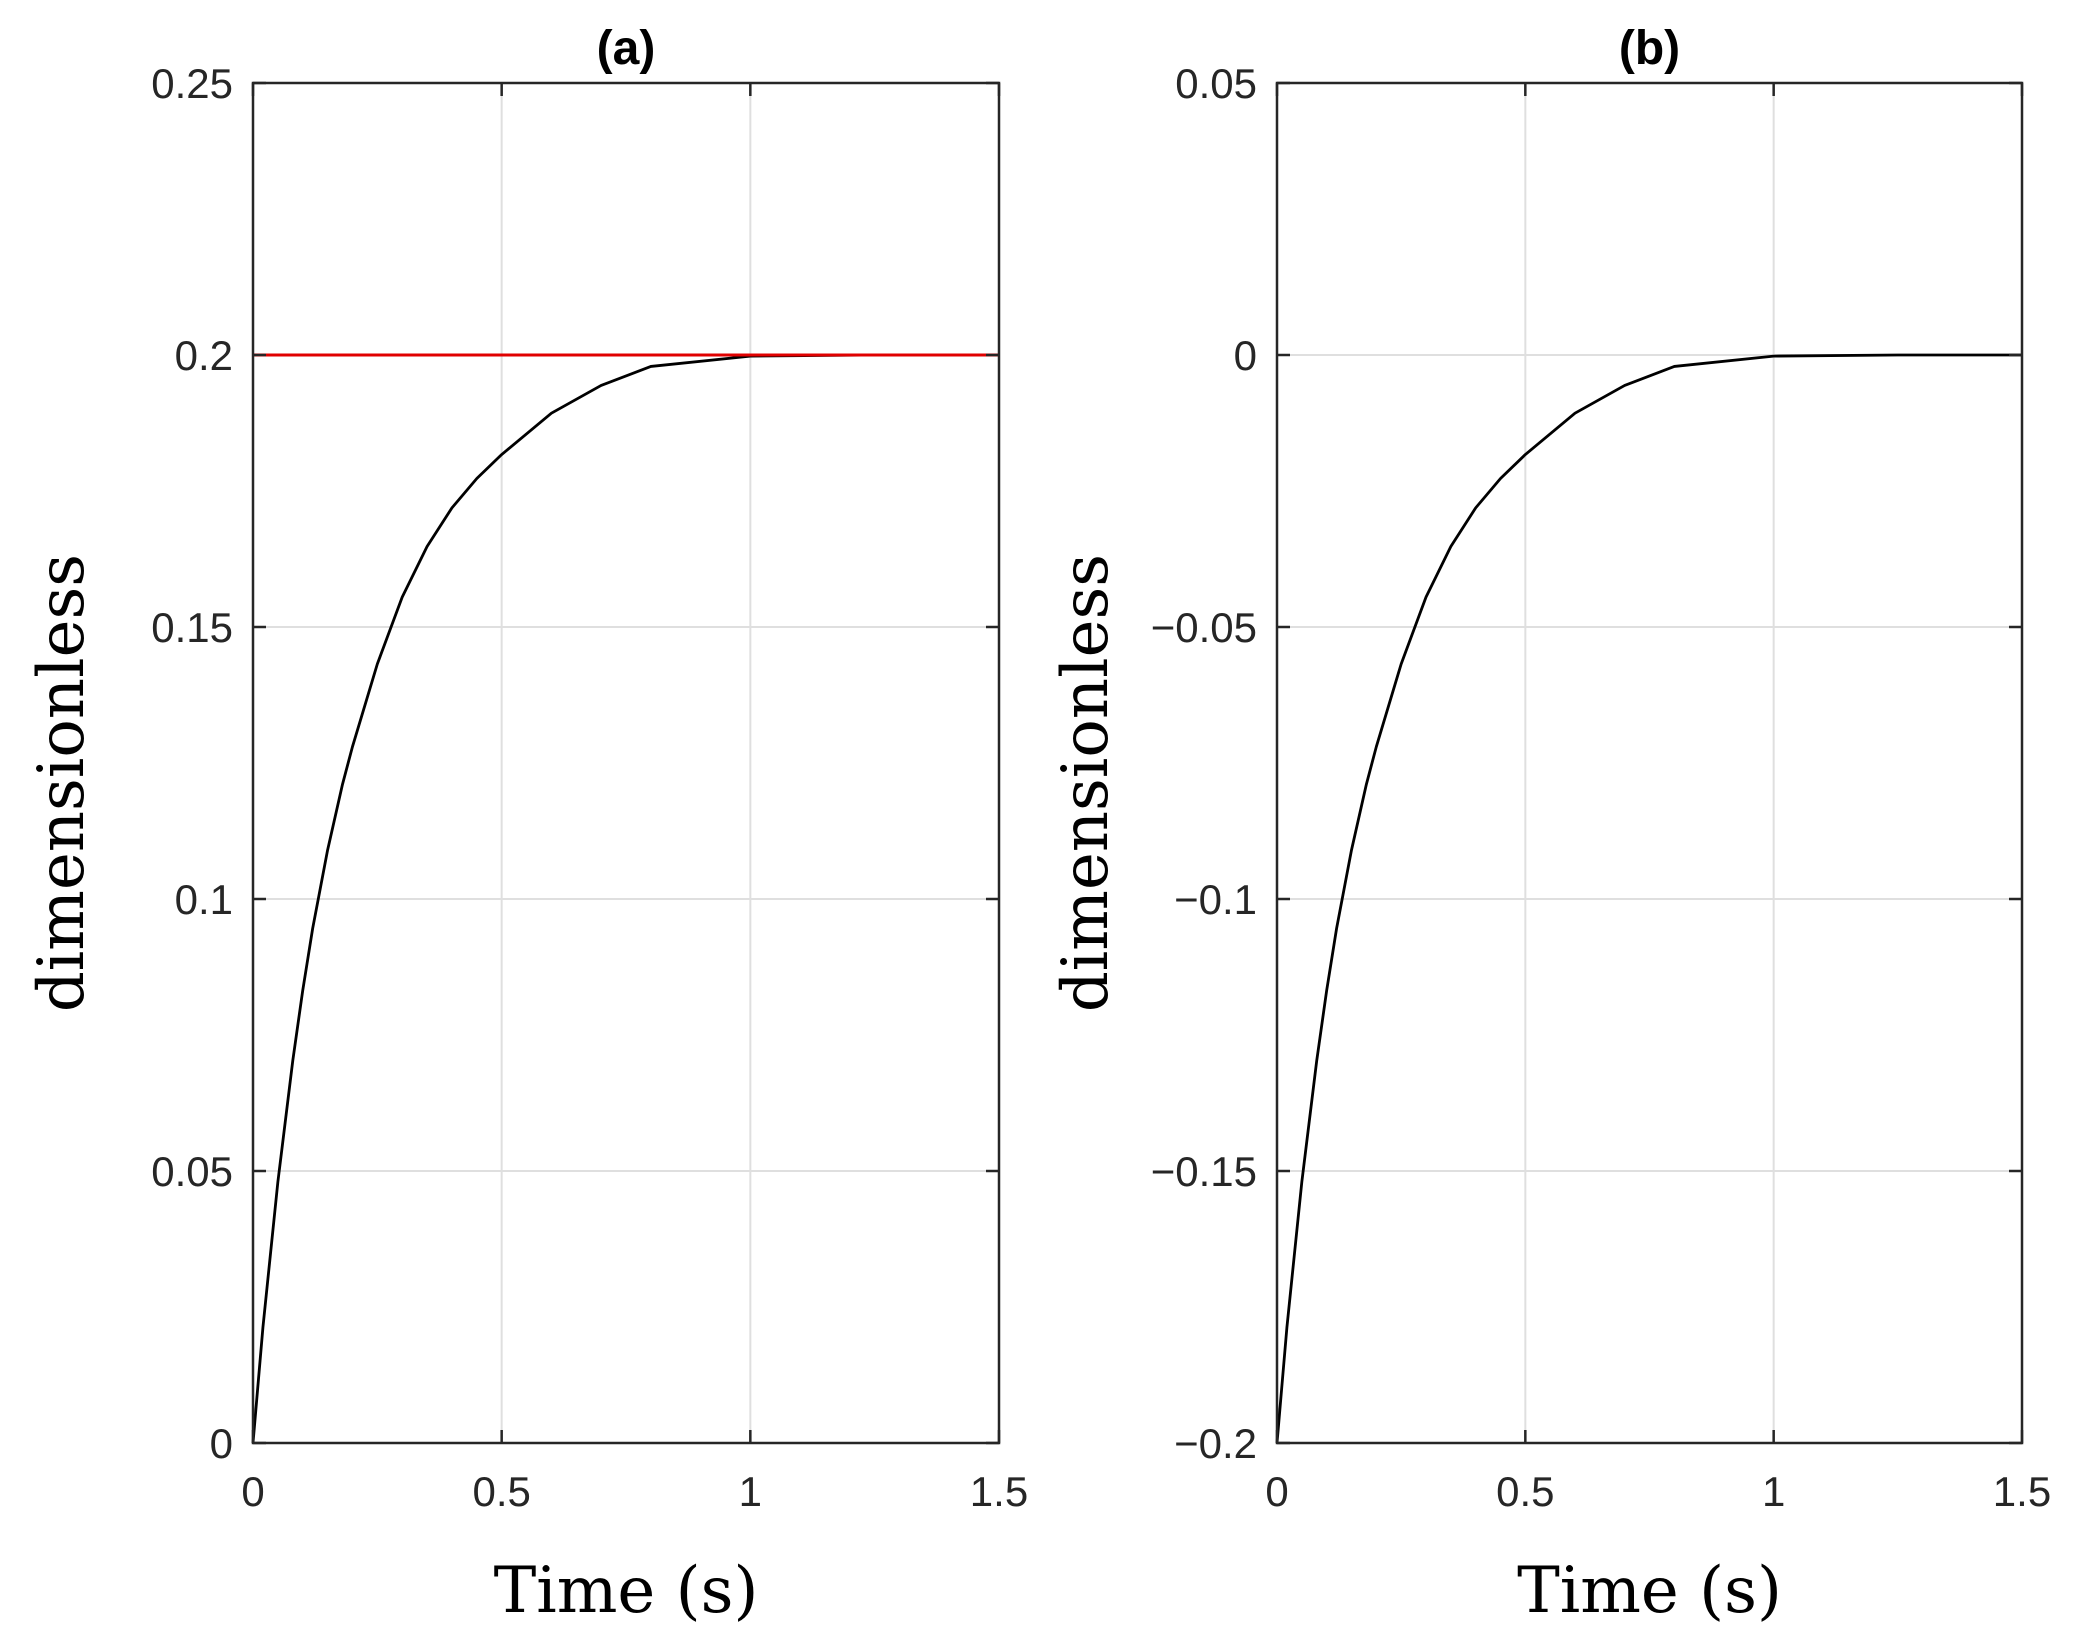  What do you see at coordinates (1773, 1491) in the screenshot?
I see `panel-b-xtick-label-2: 1` at bounding box center [1773, 1491].